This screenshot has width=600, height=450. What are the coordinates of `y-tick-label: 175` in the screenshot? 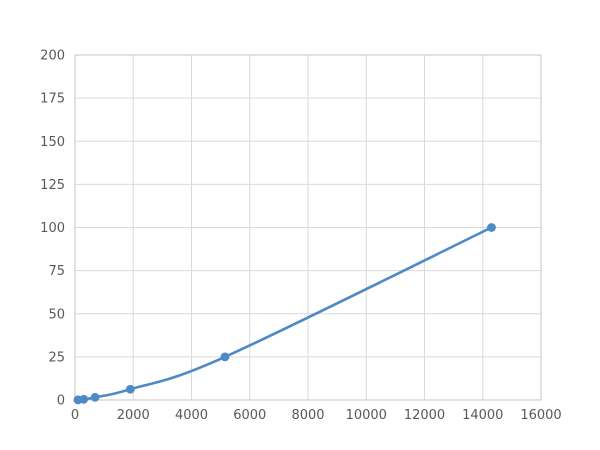 It's located at (52, 99).